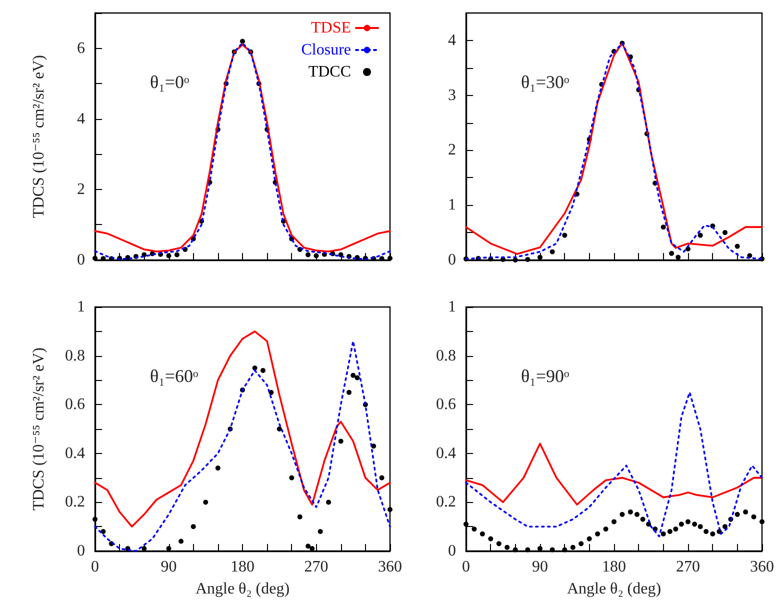  Describe the element at coordinates (170, 82) in the screenshot. I see `annotation: θ₁=0ᵒ` at that location.